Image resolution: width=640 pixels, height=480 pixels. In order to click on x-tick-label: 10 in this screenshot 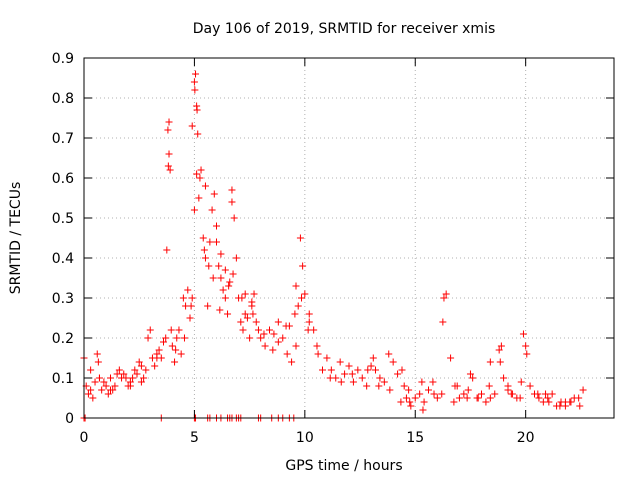, I will do `click(305, 438)`.